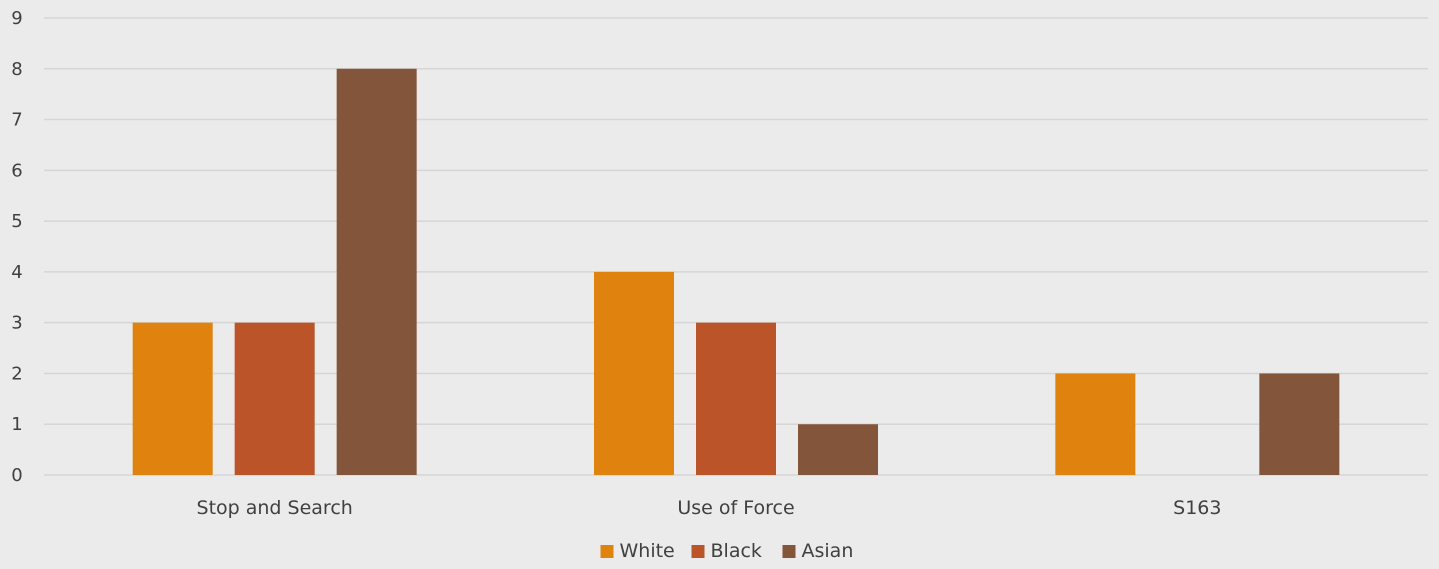 The height and width of the screenshot is (569, 1439). Describe the element at coordinates (647, 551) in the screenshot. I see `legend-label-white: White` at that location.